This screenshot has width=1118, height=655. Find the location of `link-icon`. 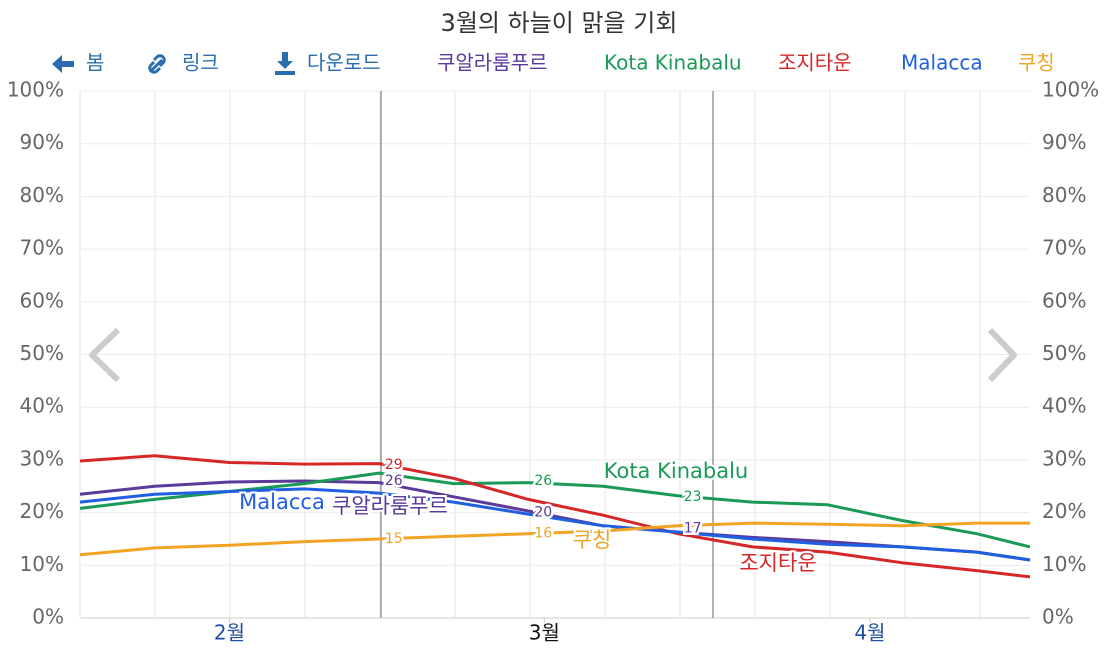

link-icon is located at coordinates (157, 64).